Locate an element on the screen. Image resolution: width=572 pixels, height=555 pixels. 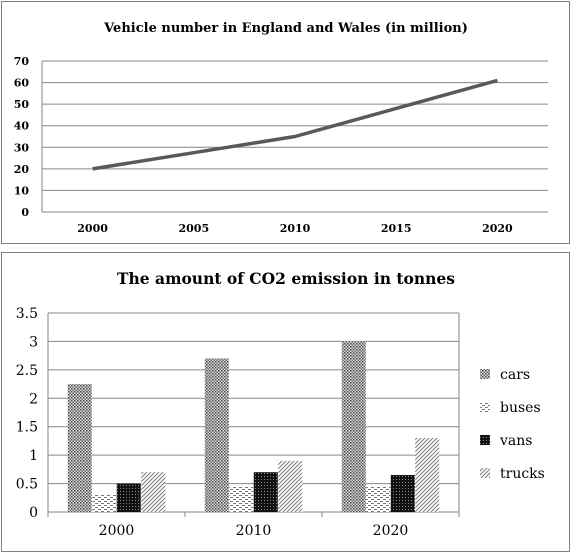
legend-label-vans: vans is located at coordinates (515, 441).